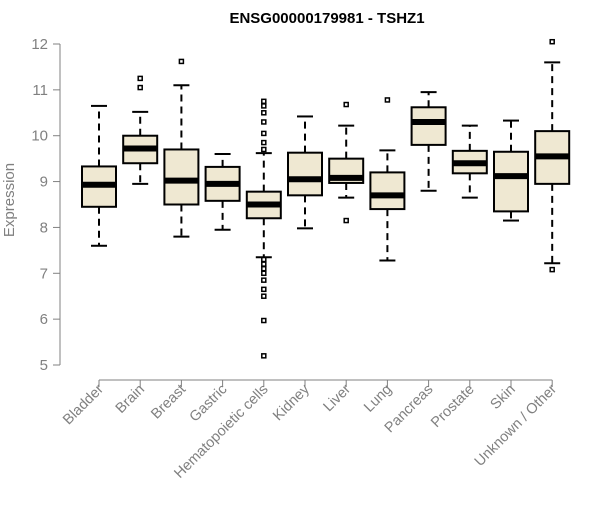 Image resolution: width=600 pixels, height=505 pixels. Describe the element at coordinates (83, 404) in the screenshot. I see `x-tick-label: Bladder` at that location.